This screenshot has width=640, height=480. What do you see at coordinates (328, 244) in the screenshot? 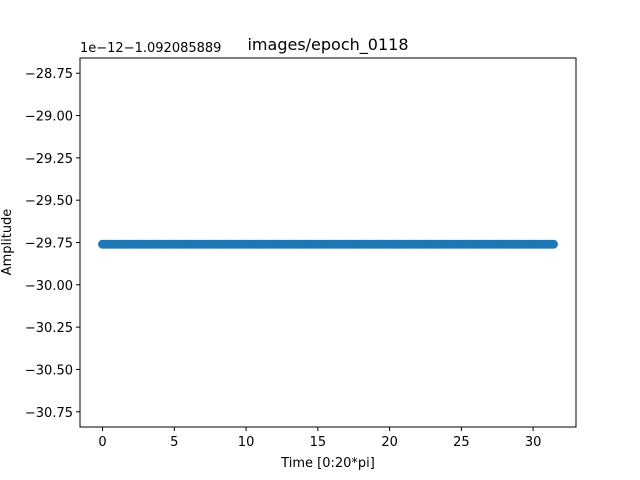
I see `data-points` at bounding box center [328, 244].